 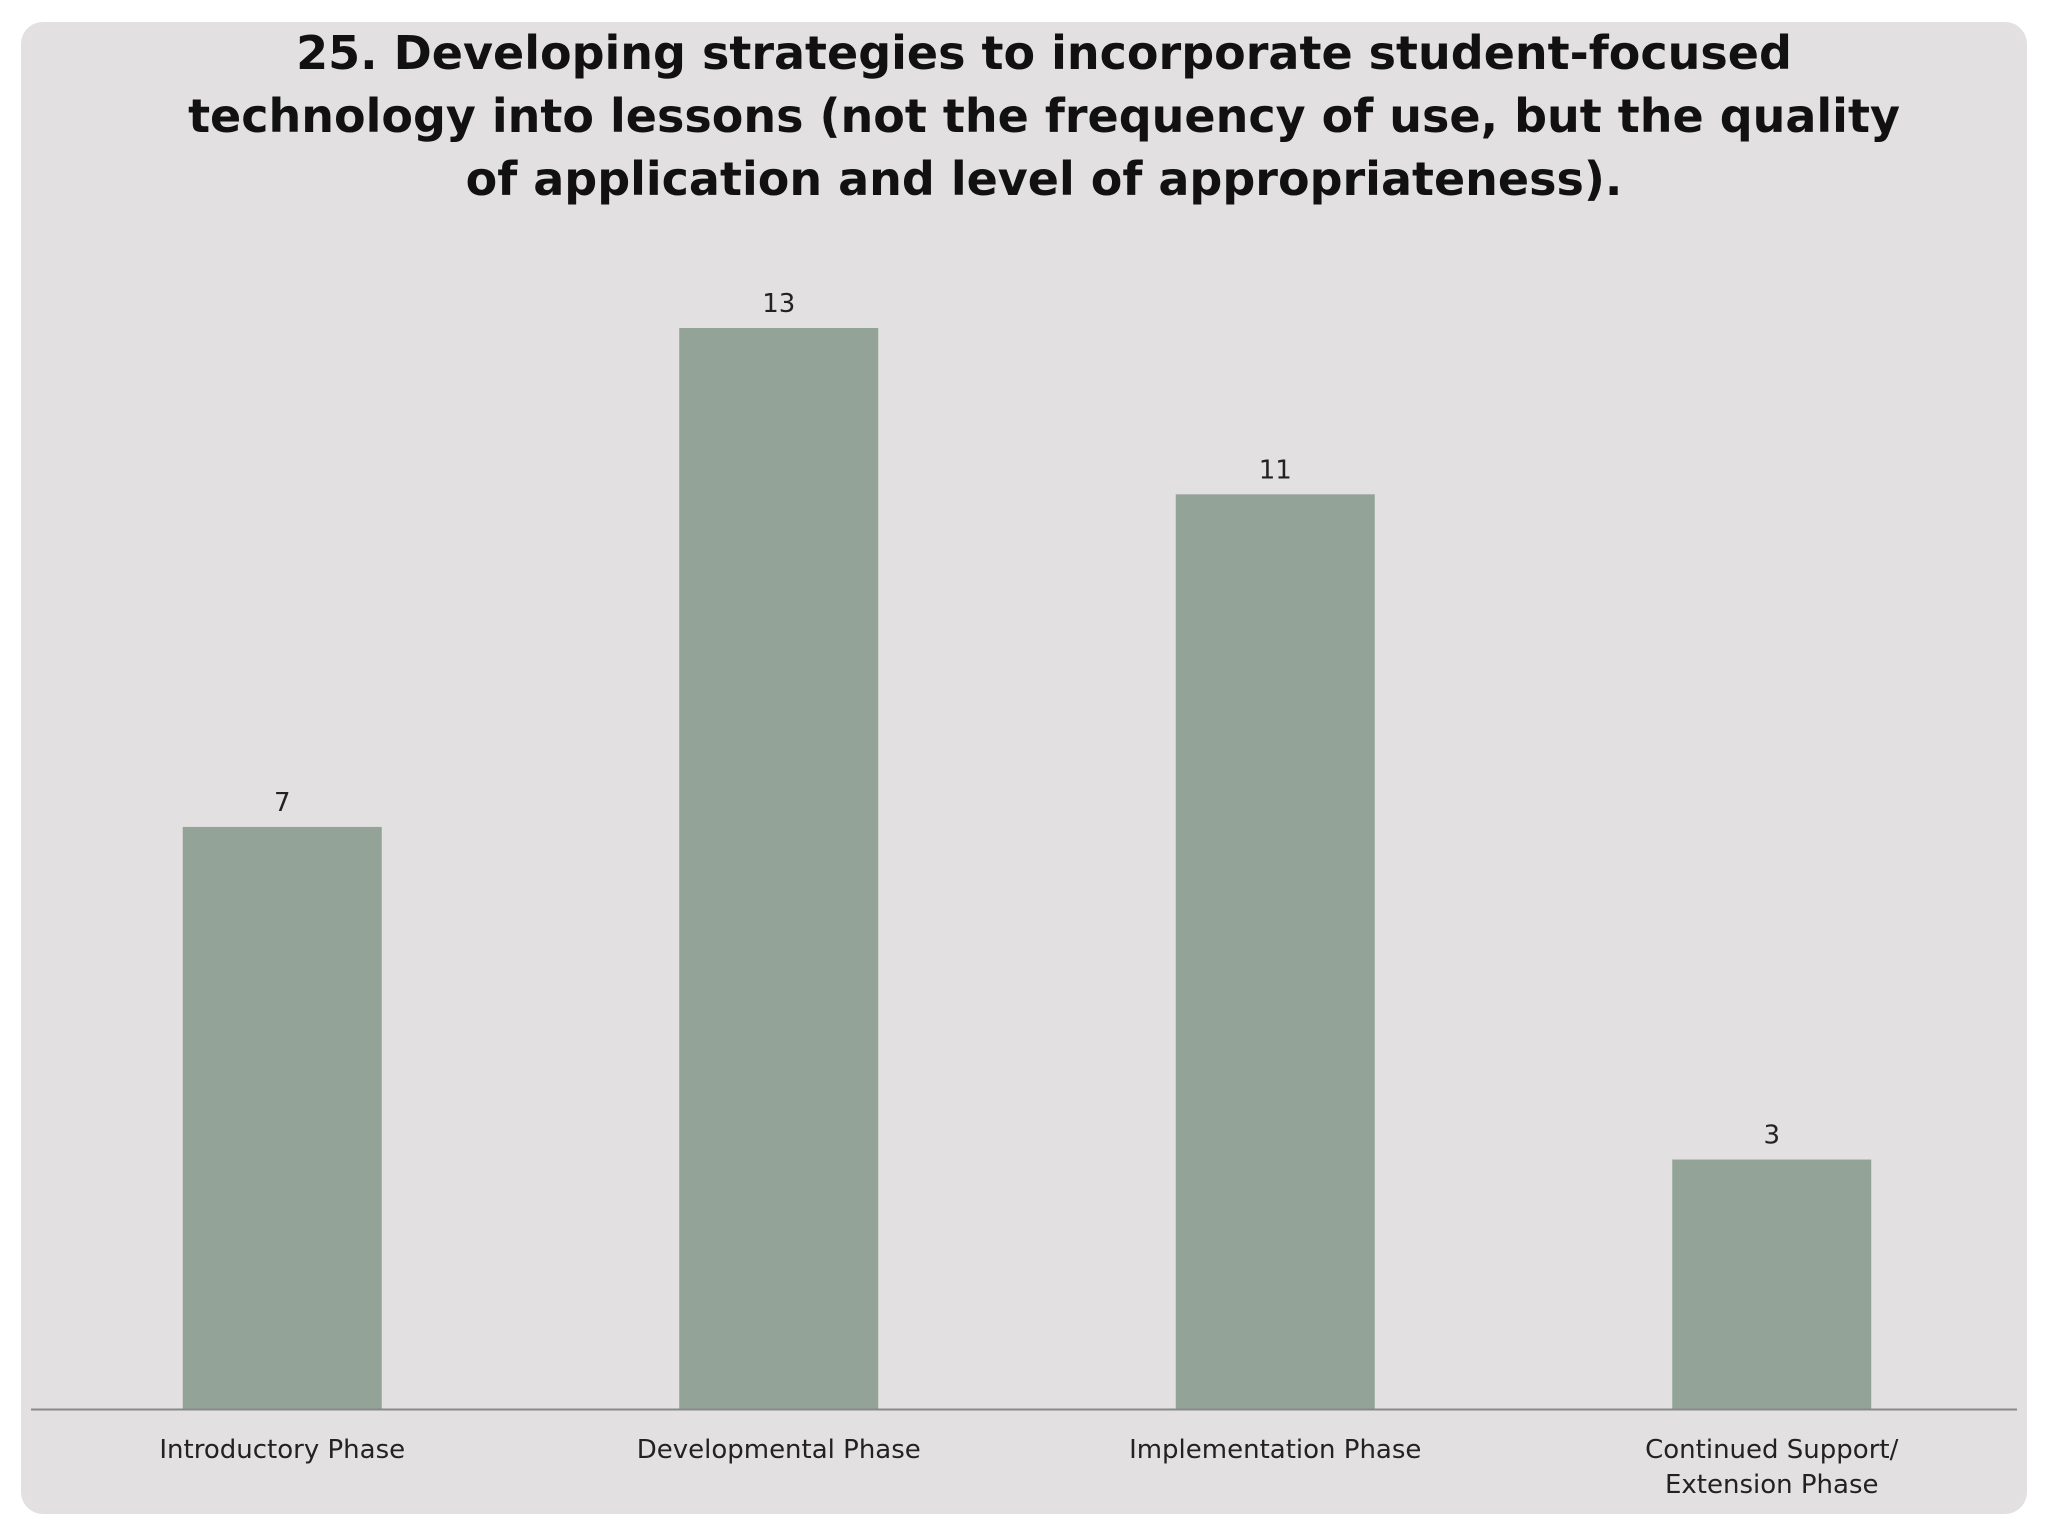 What do you see at coordinates (1772, 1467) in the screenshot?
I see `category-label-3: Continued Support/ Extension Phase` at bounding box center [1772, 1467].